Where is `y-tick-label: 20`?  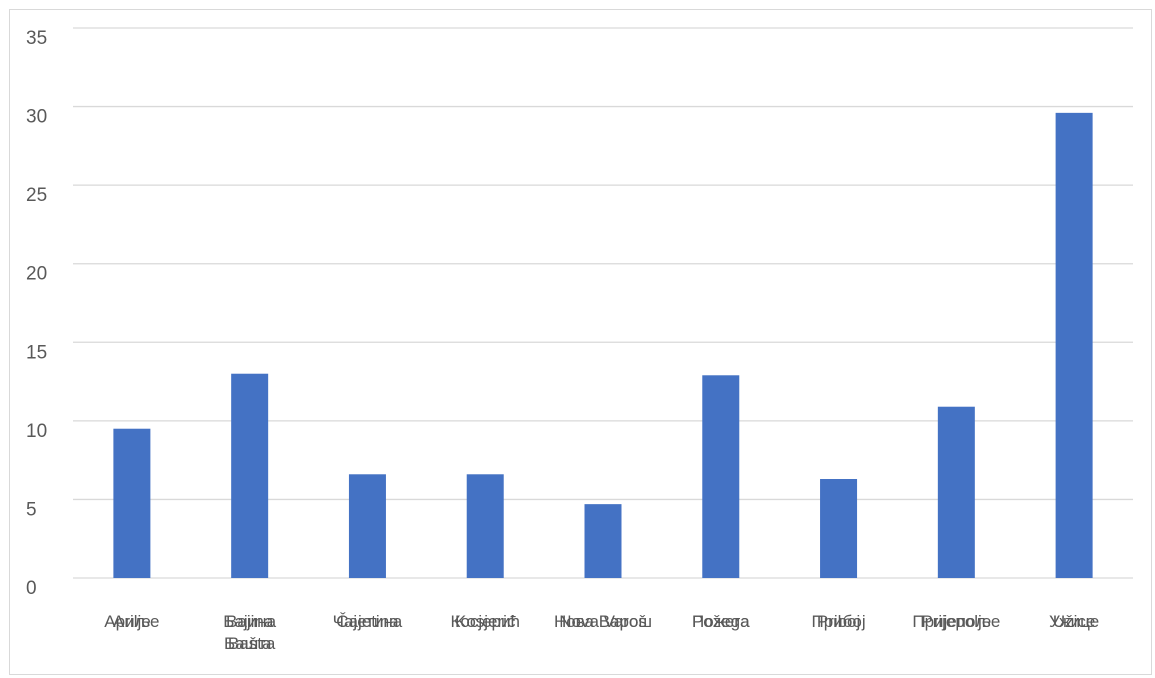
y-tick-label: 20 is located at coordinates (36, 274).